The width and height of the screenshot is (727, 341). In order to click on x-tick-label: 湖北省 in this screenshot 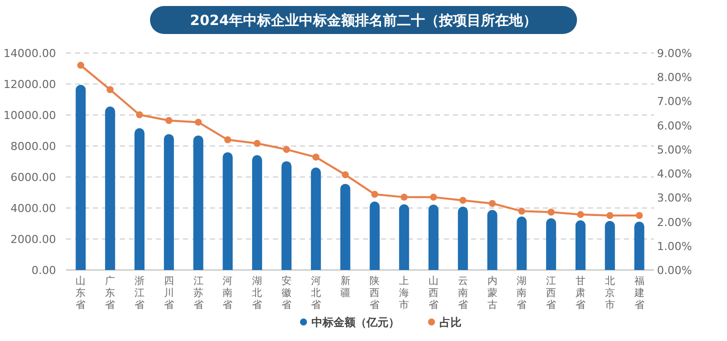, I will do `click(257, 293)`.